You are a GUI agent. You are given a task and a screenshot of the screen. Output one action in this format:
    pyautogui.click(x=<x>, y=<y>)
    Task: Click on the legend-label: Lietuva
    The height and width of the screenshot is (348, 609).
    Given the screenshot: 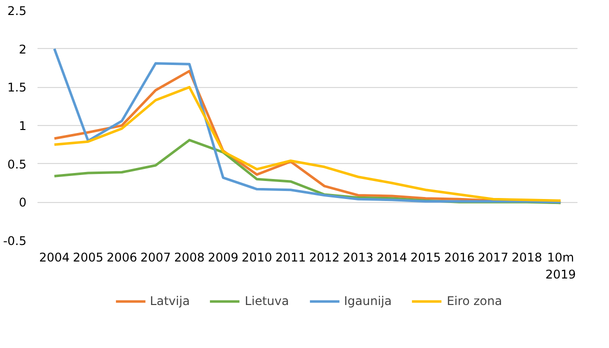 What is the action you would take?
    pyautogui.click(x=266, y=301)
    